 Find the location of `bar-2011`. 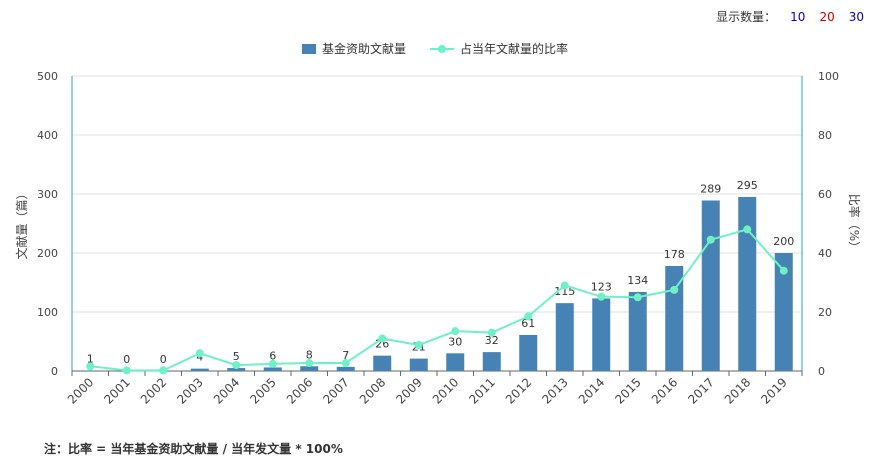

bar-2011 is located at coordinates (491, 361).